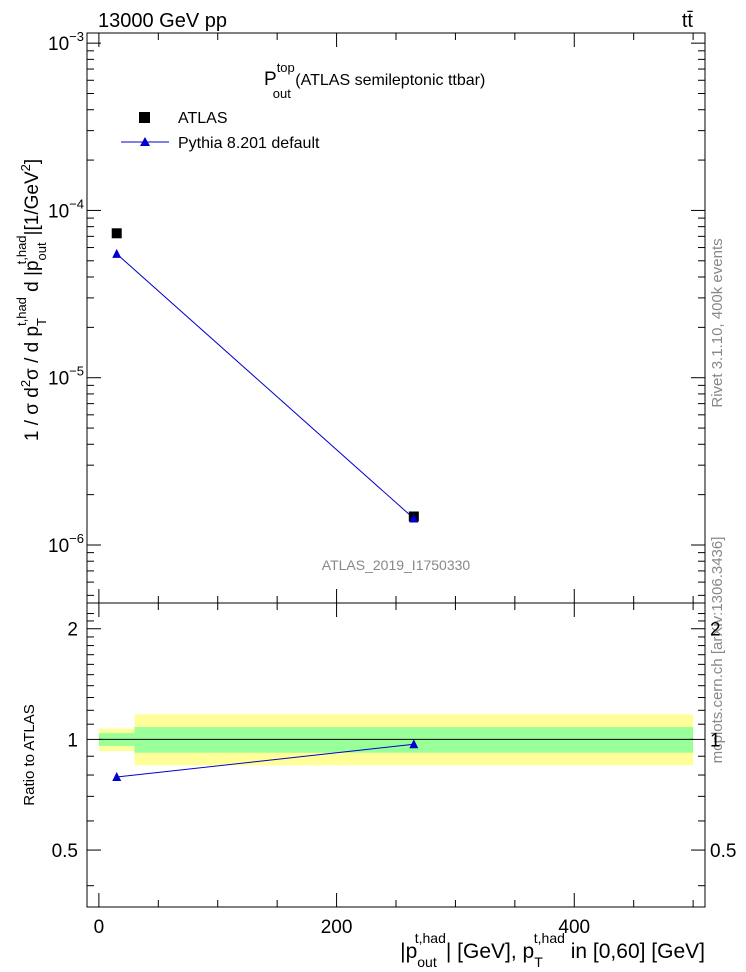  What do you see at coordinates (717, 650) in the screenshot?
I see `mcplots-label: mcplots.cern.ch [arXiv:1306.3436]` at bounding box center [717, 650].